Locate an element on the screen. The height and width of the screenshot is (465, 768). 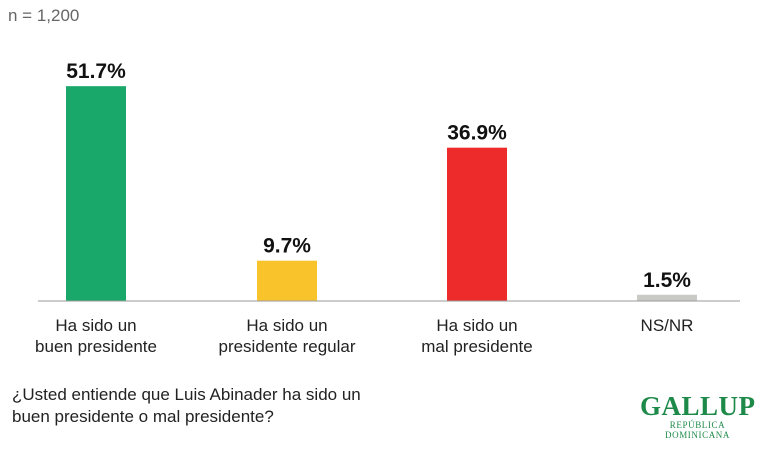
category-label-0-line-0: Ha sido un is located at coordinates (95, 325).